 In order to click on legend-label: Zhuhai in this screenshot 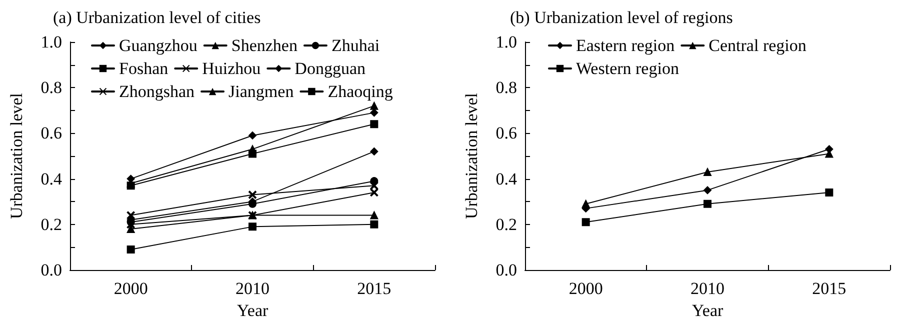, I will do `click(355, 45)`.